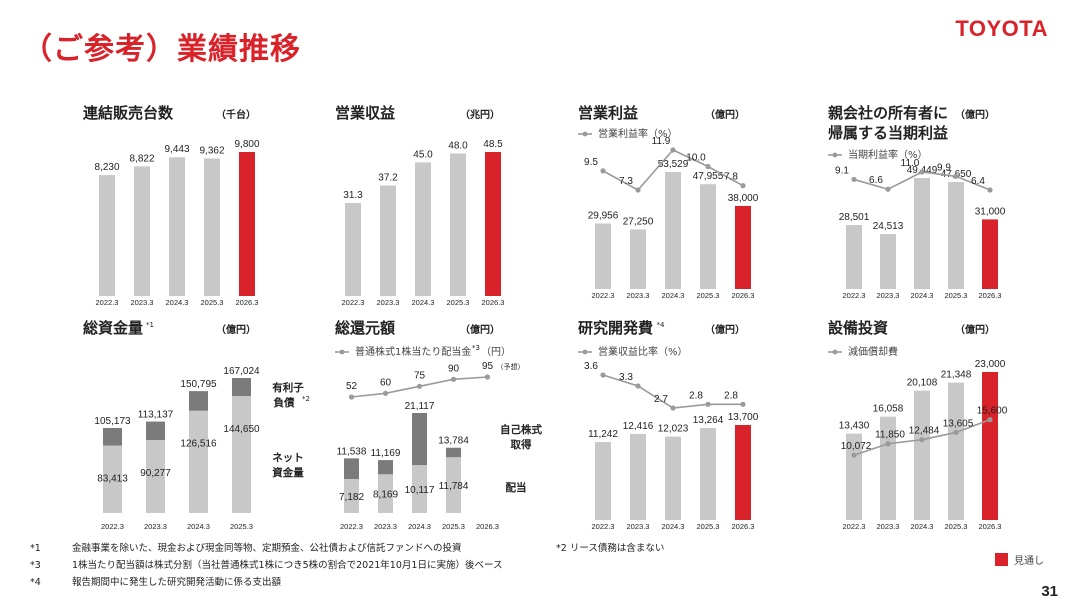  What do you see at coordinates (211, 150) in the screenshot?
I see `bar-value-label: 9,362` at bounding box center [211, 150].